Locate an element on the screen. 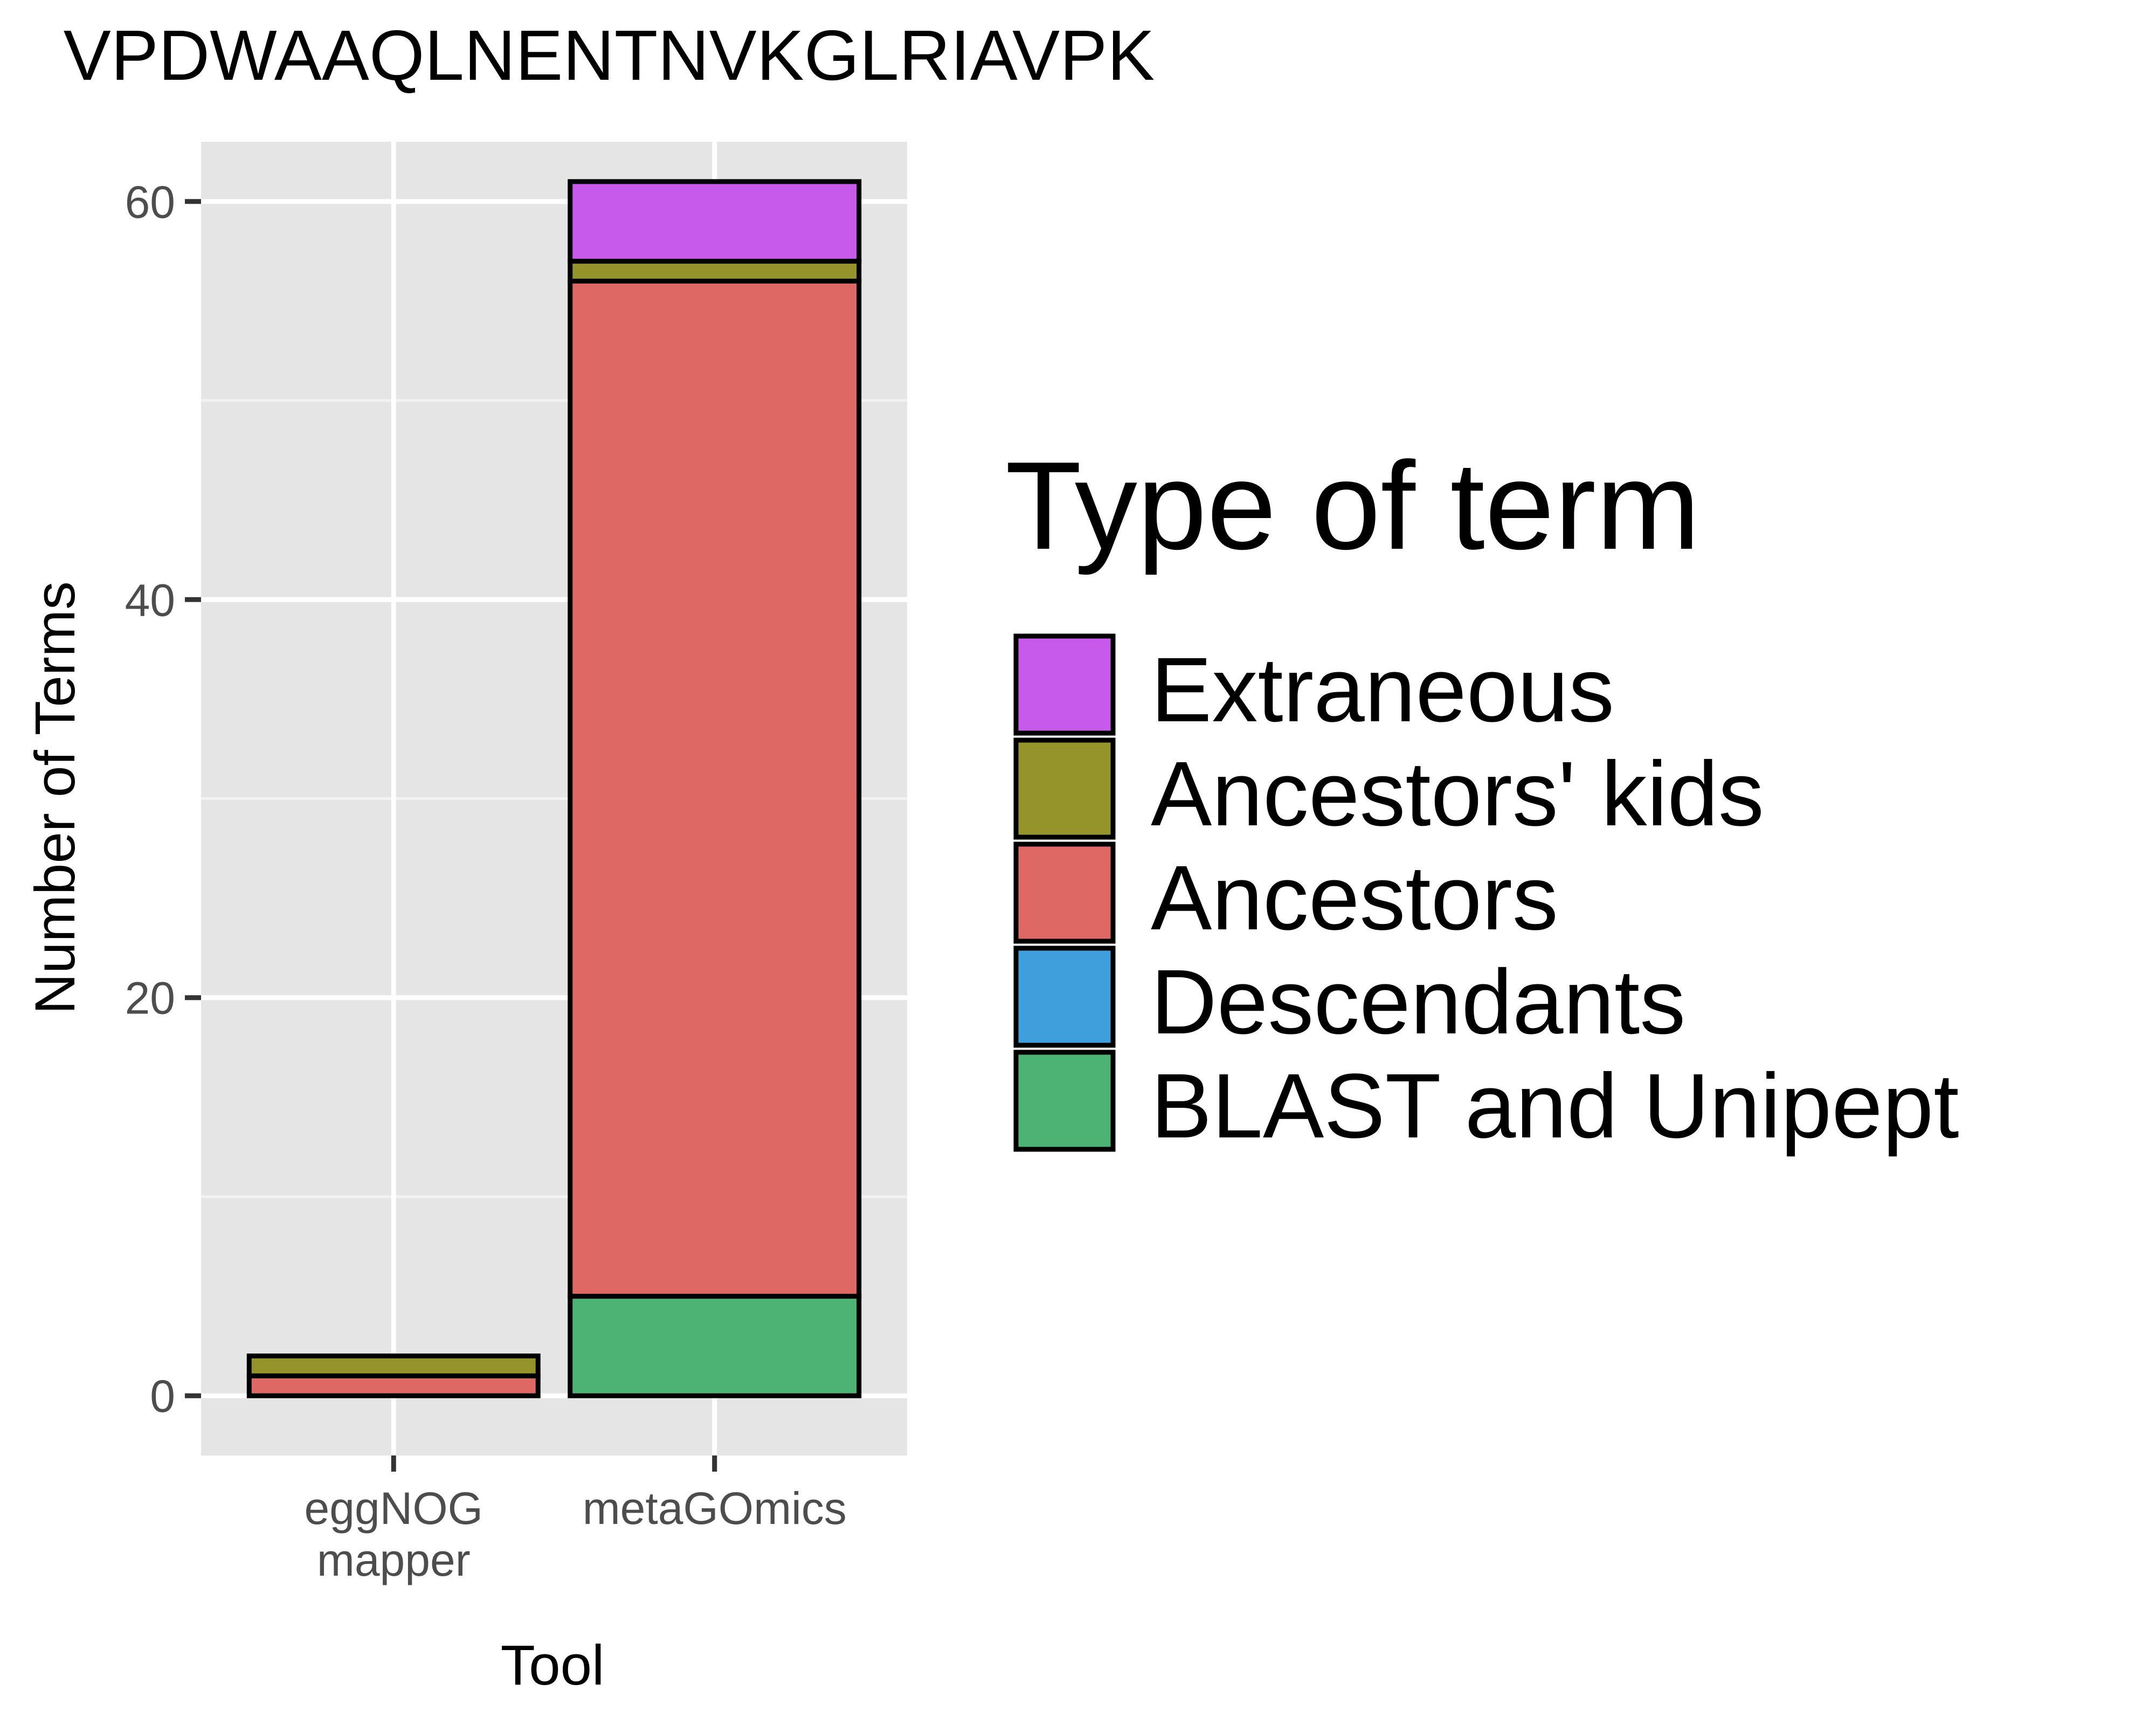 The width and height of the screenshot is (2156, 1725). legend-label: Descendants is located at coordinates (1418, 1002).